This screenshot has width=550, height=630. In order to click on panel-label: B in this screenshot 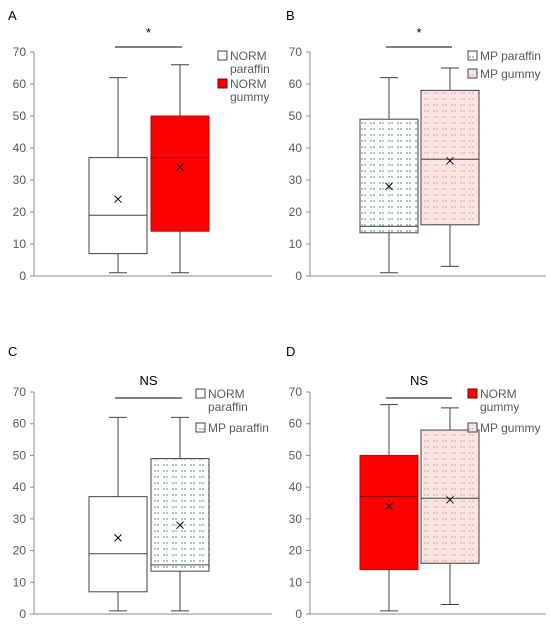, I will do `click(290, 15)`.